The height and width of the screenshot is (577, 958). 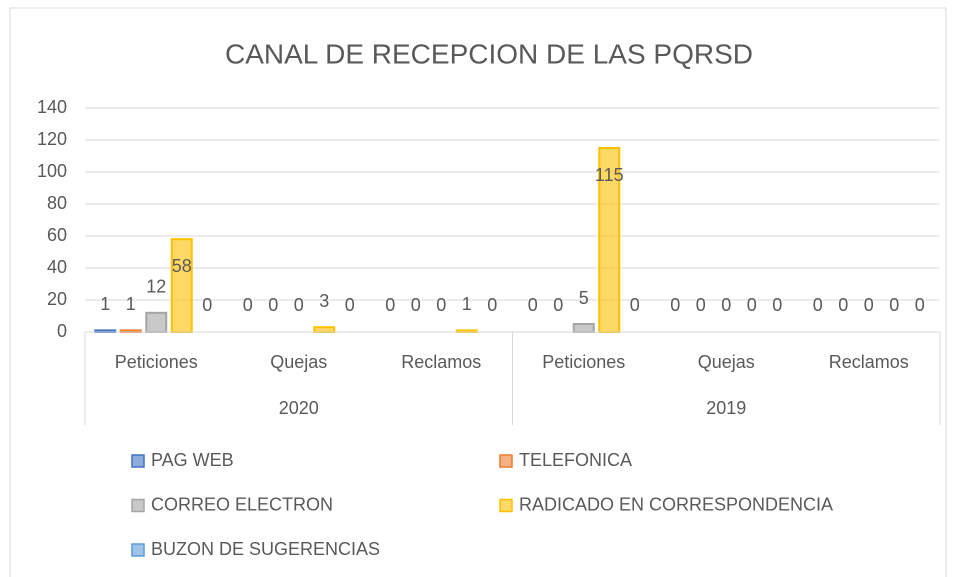 What do you see at coordinates (52, 107) in the screenshot?
I see `y-tick-label: 140` at bounding box center [52, 107].